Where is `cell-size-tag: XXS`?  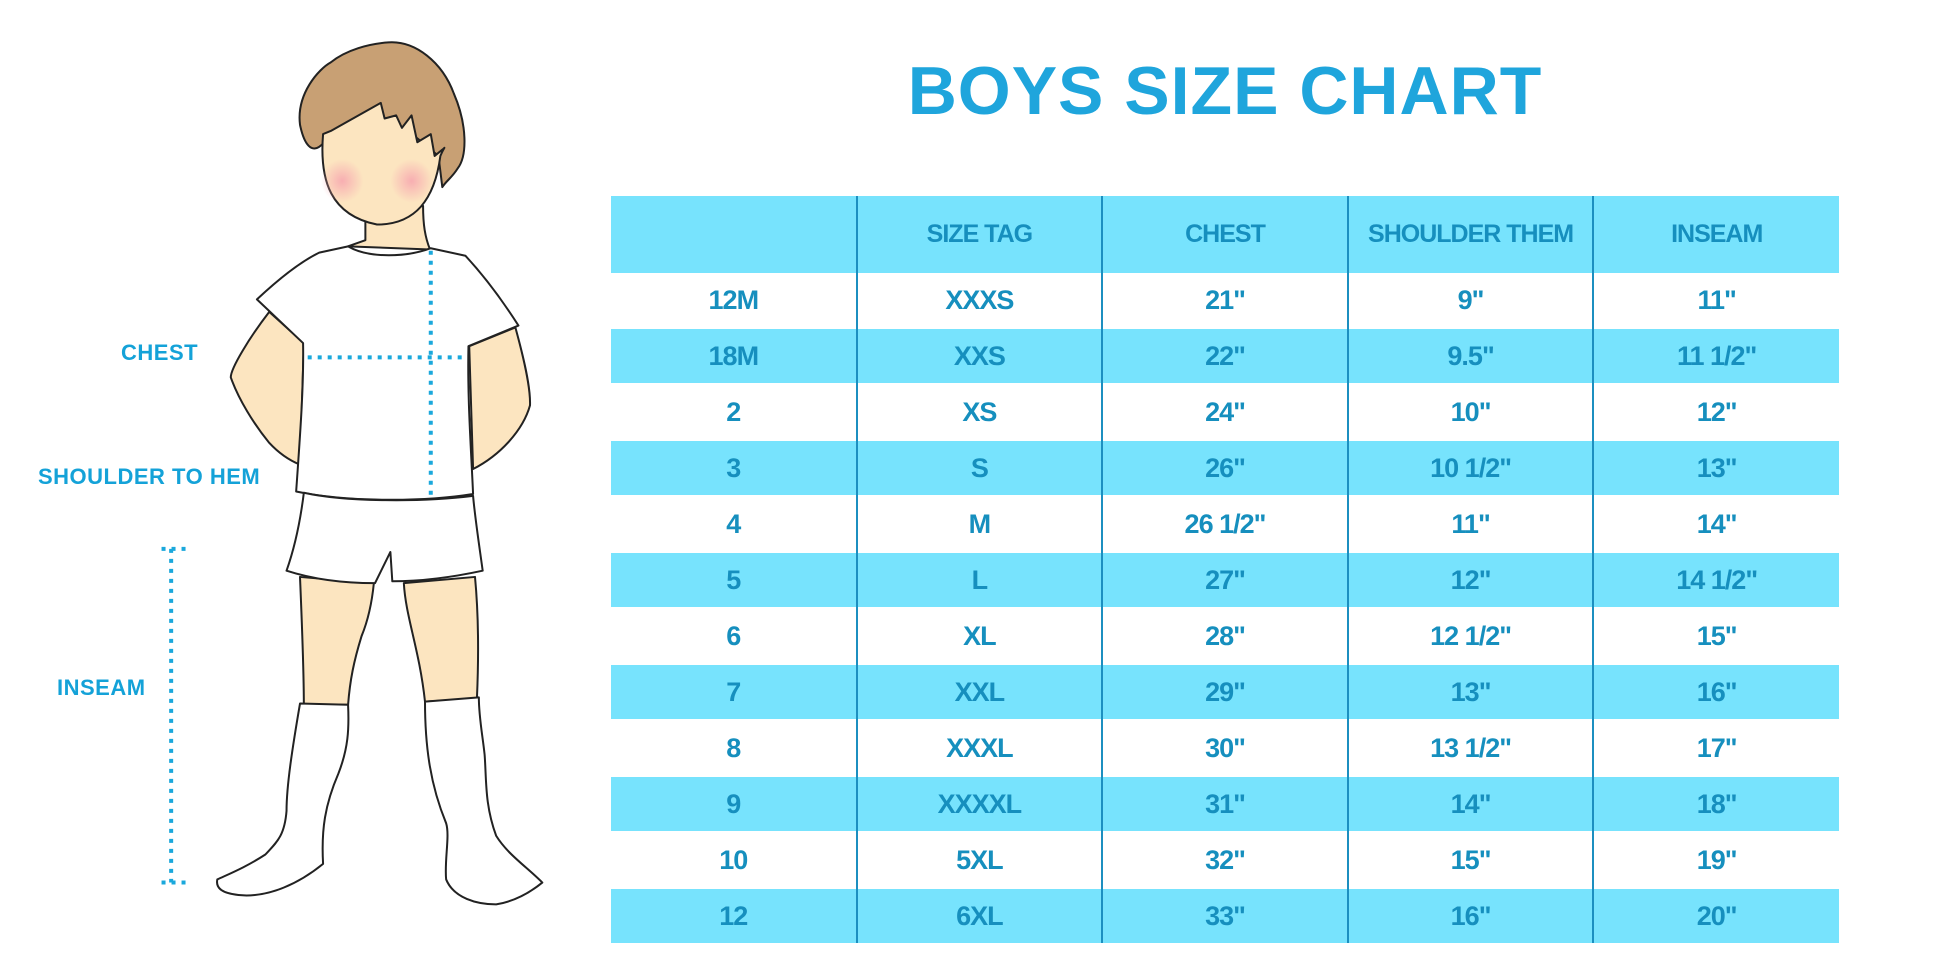 cell-size-tag: XXS is located at coordinates (979, 355).